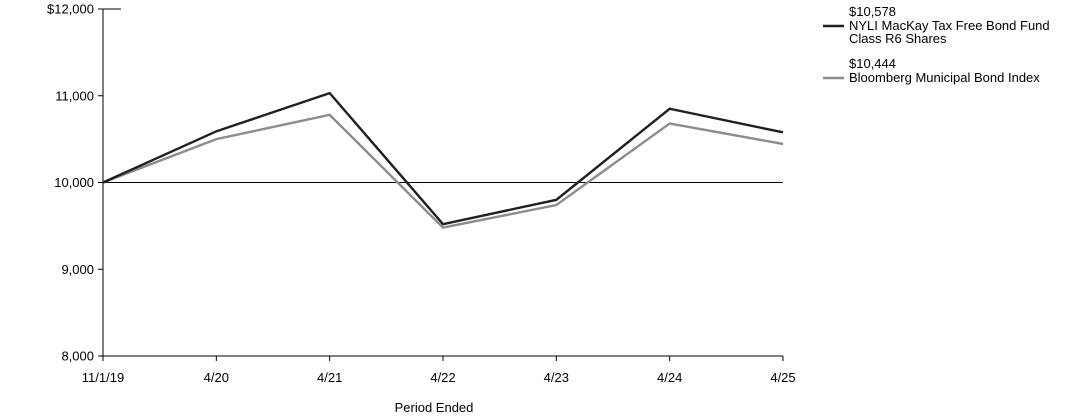 Image resolution: width=1092 pixels, height=417 pixels. What do you see at coordinates (70, 9) in the screenshot?
I see `y-tick-label: $12,000` at bounding box center [70, 9].